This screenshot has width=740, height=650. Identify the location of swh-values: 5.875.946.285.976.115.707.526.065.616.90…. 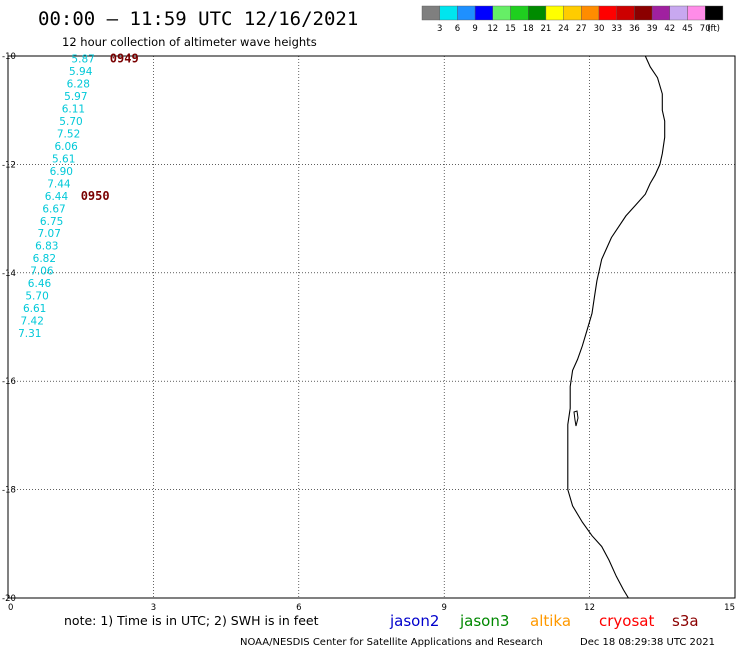
(56, 197).